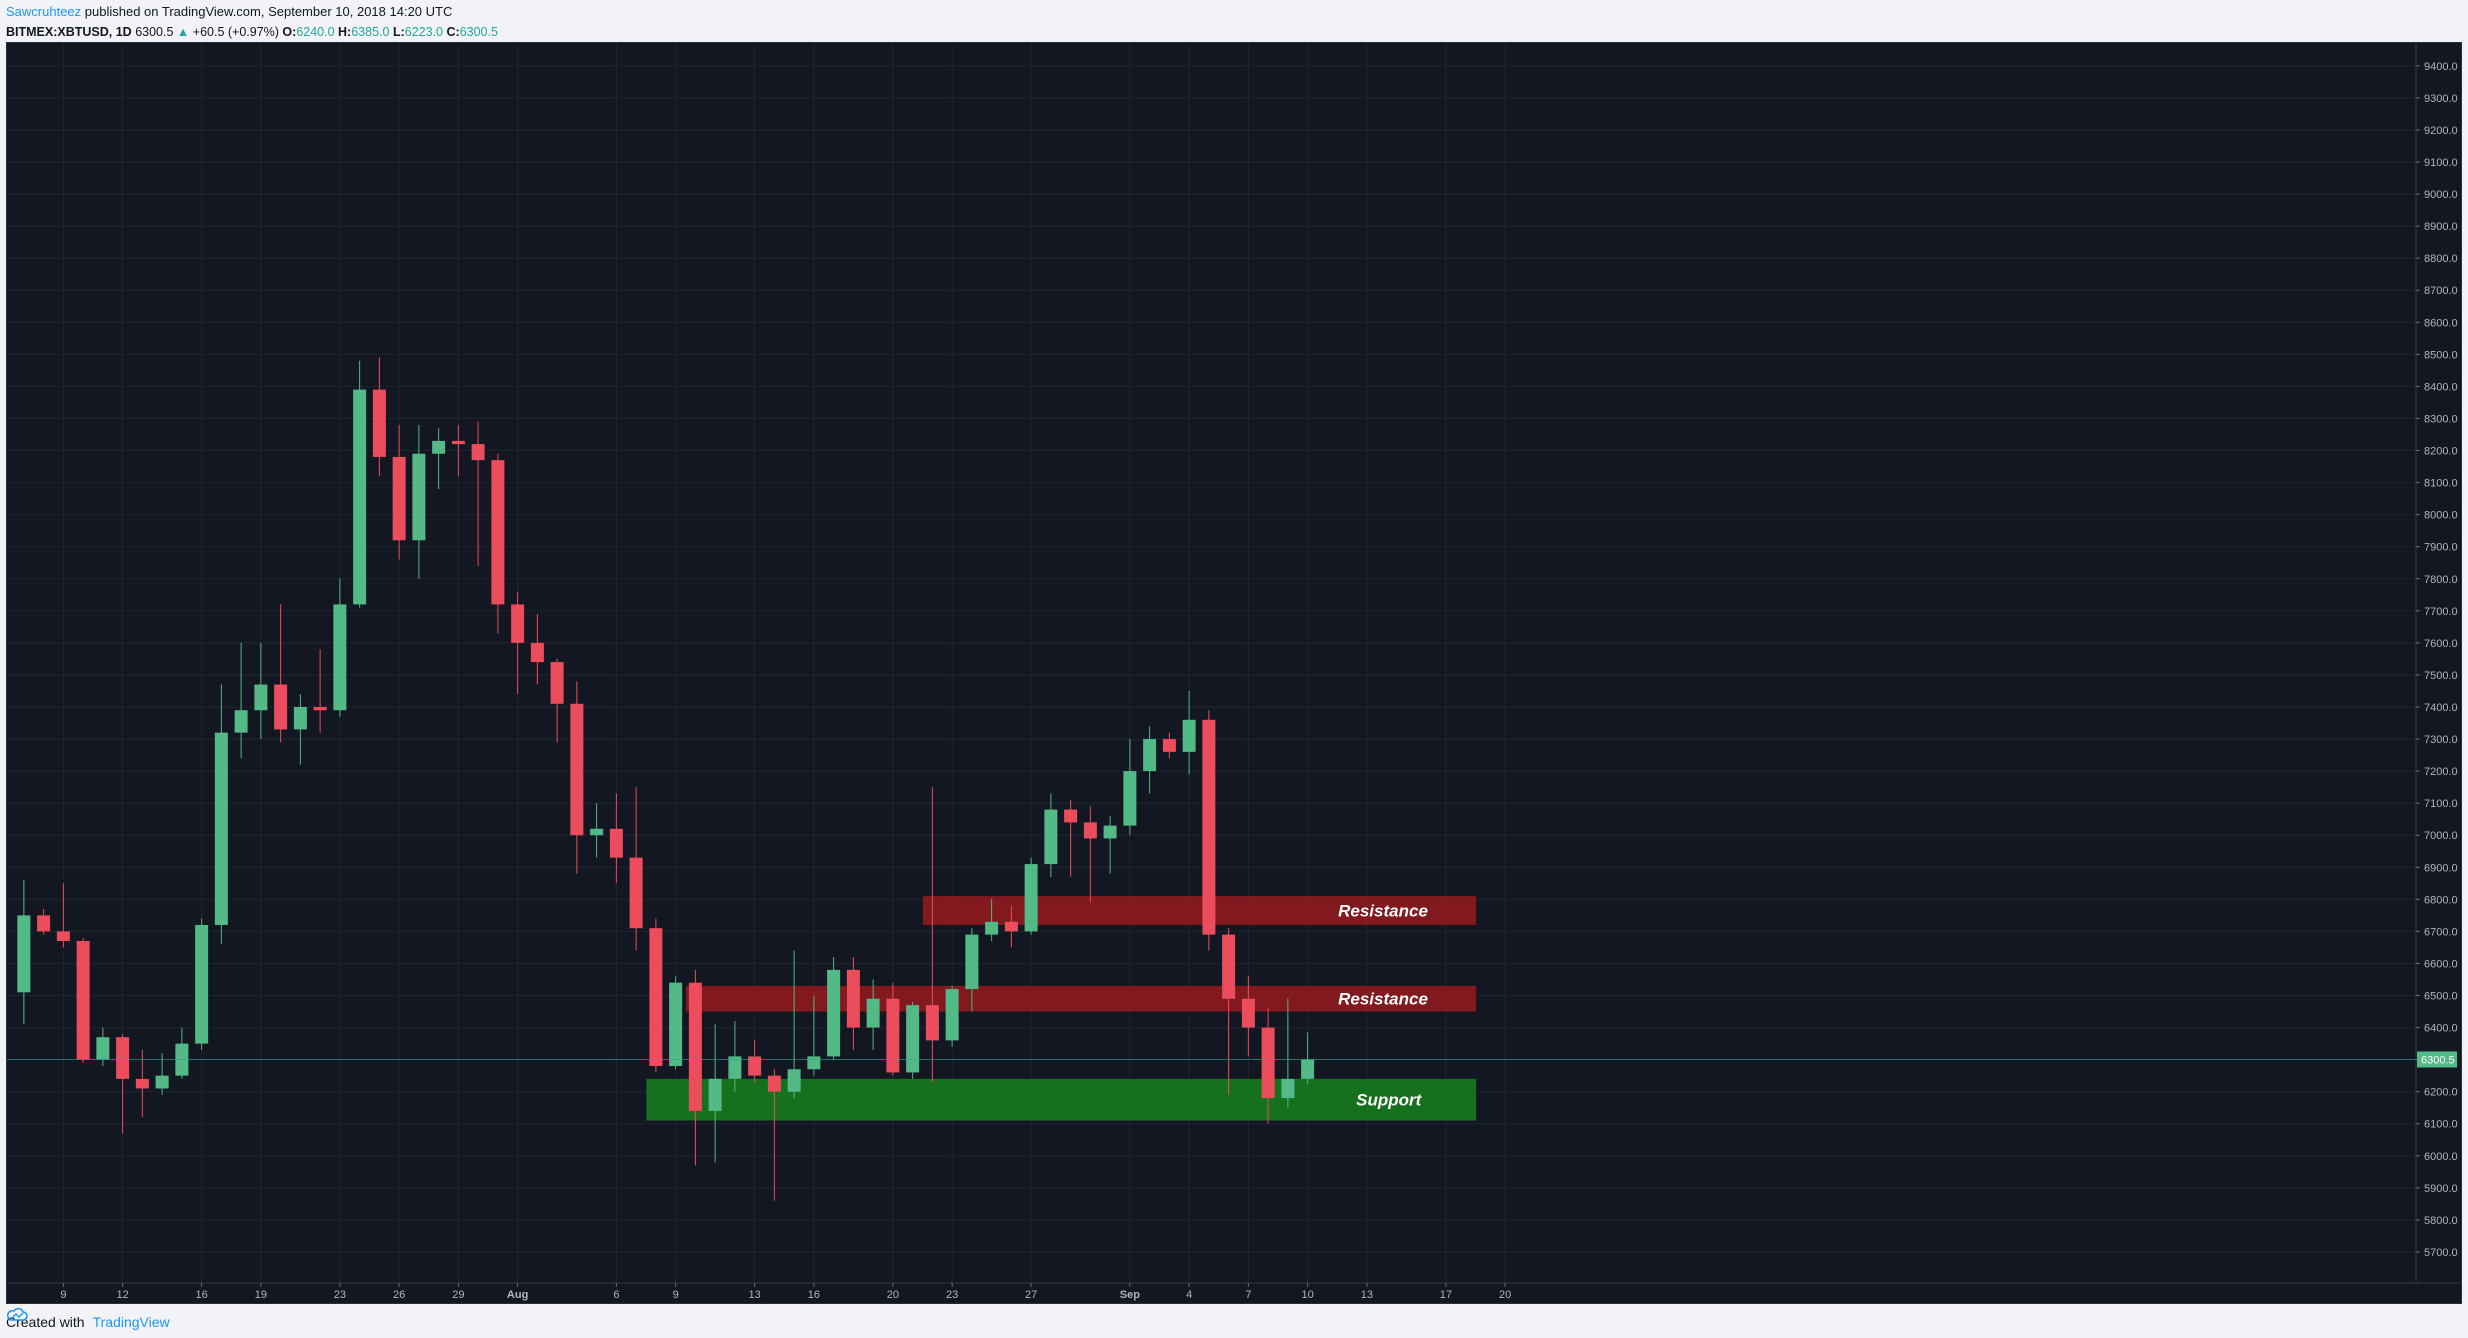 The height and width of the screenshot is (1338, 2468). What do you see at coordinates (2441, 708) in the screenshot?
I see `price-tick-label: 7400.0` at bounding box center [2441, 708].